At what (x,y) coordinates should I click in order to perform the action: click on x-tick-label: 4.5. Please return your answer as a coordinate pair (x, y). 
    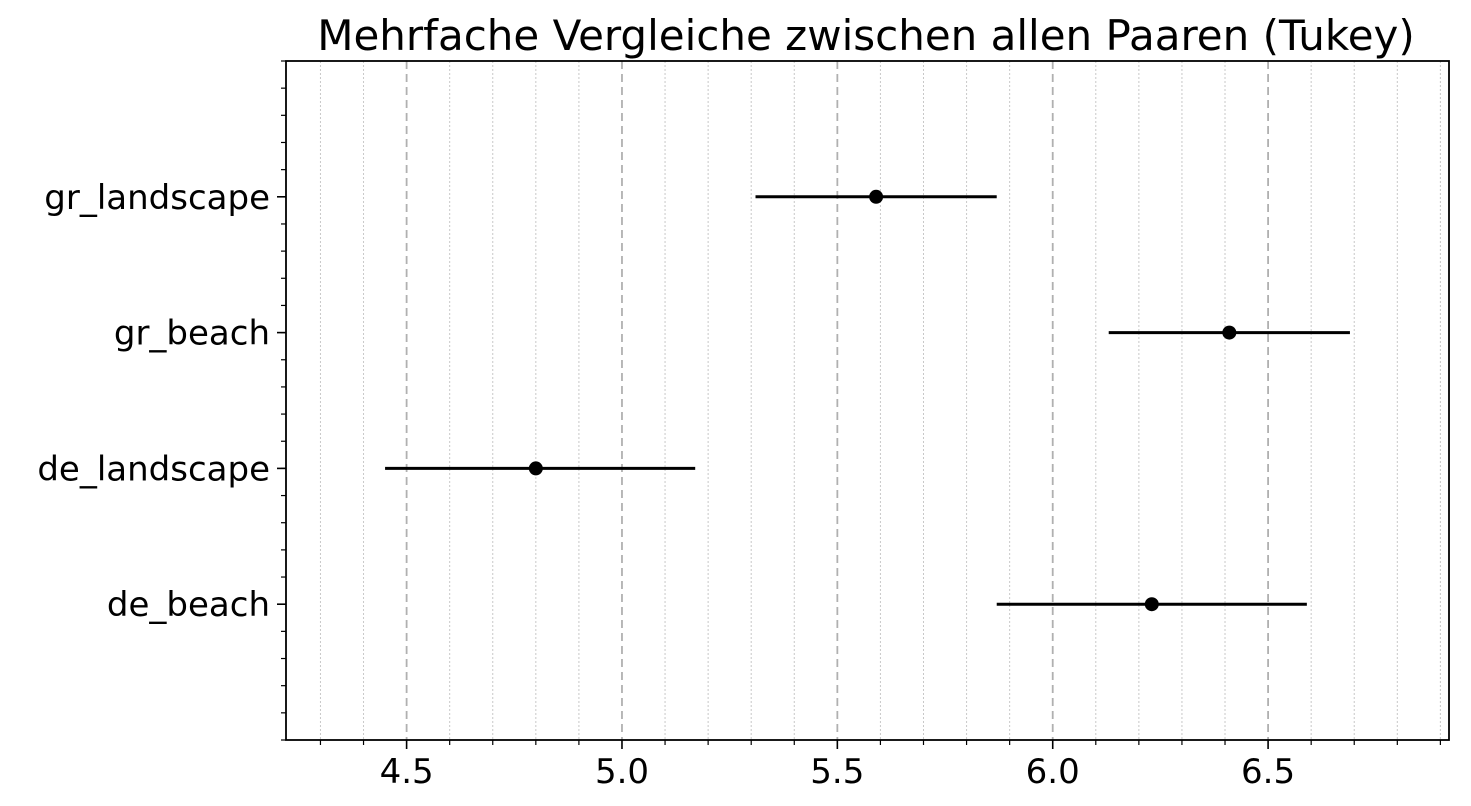
    Looking at the image, I should click on (407, 772).